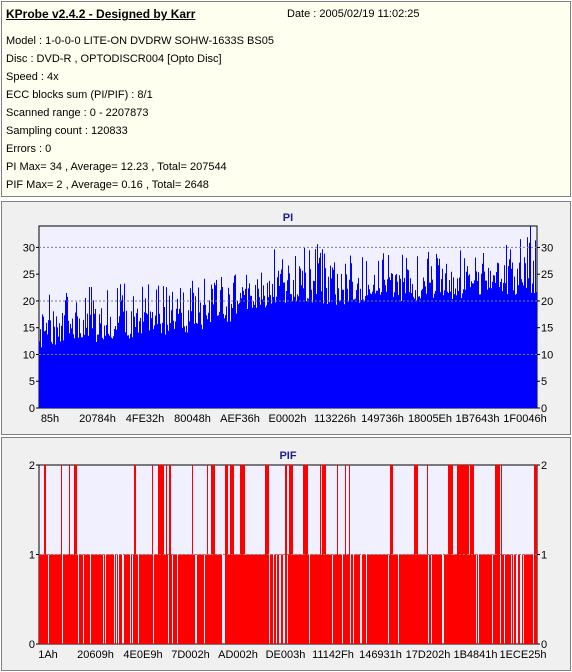  Describe the element at coordinates (29, 275) in the screenshot. I see `y-tick-label-left: 25` at that location.